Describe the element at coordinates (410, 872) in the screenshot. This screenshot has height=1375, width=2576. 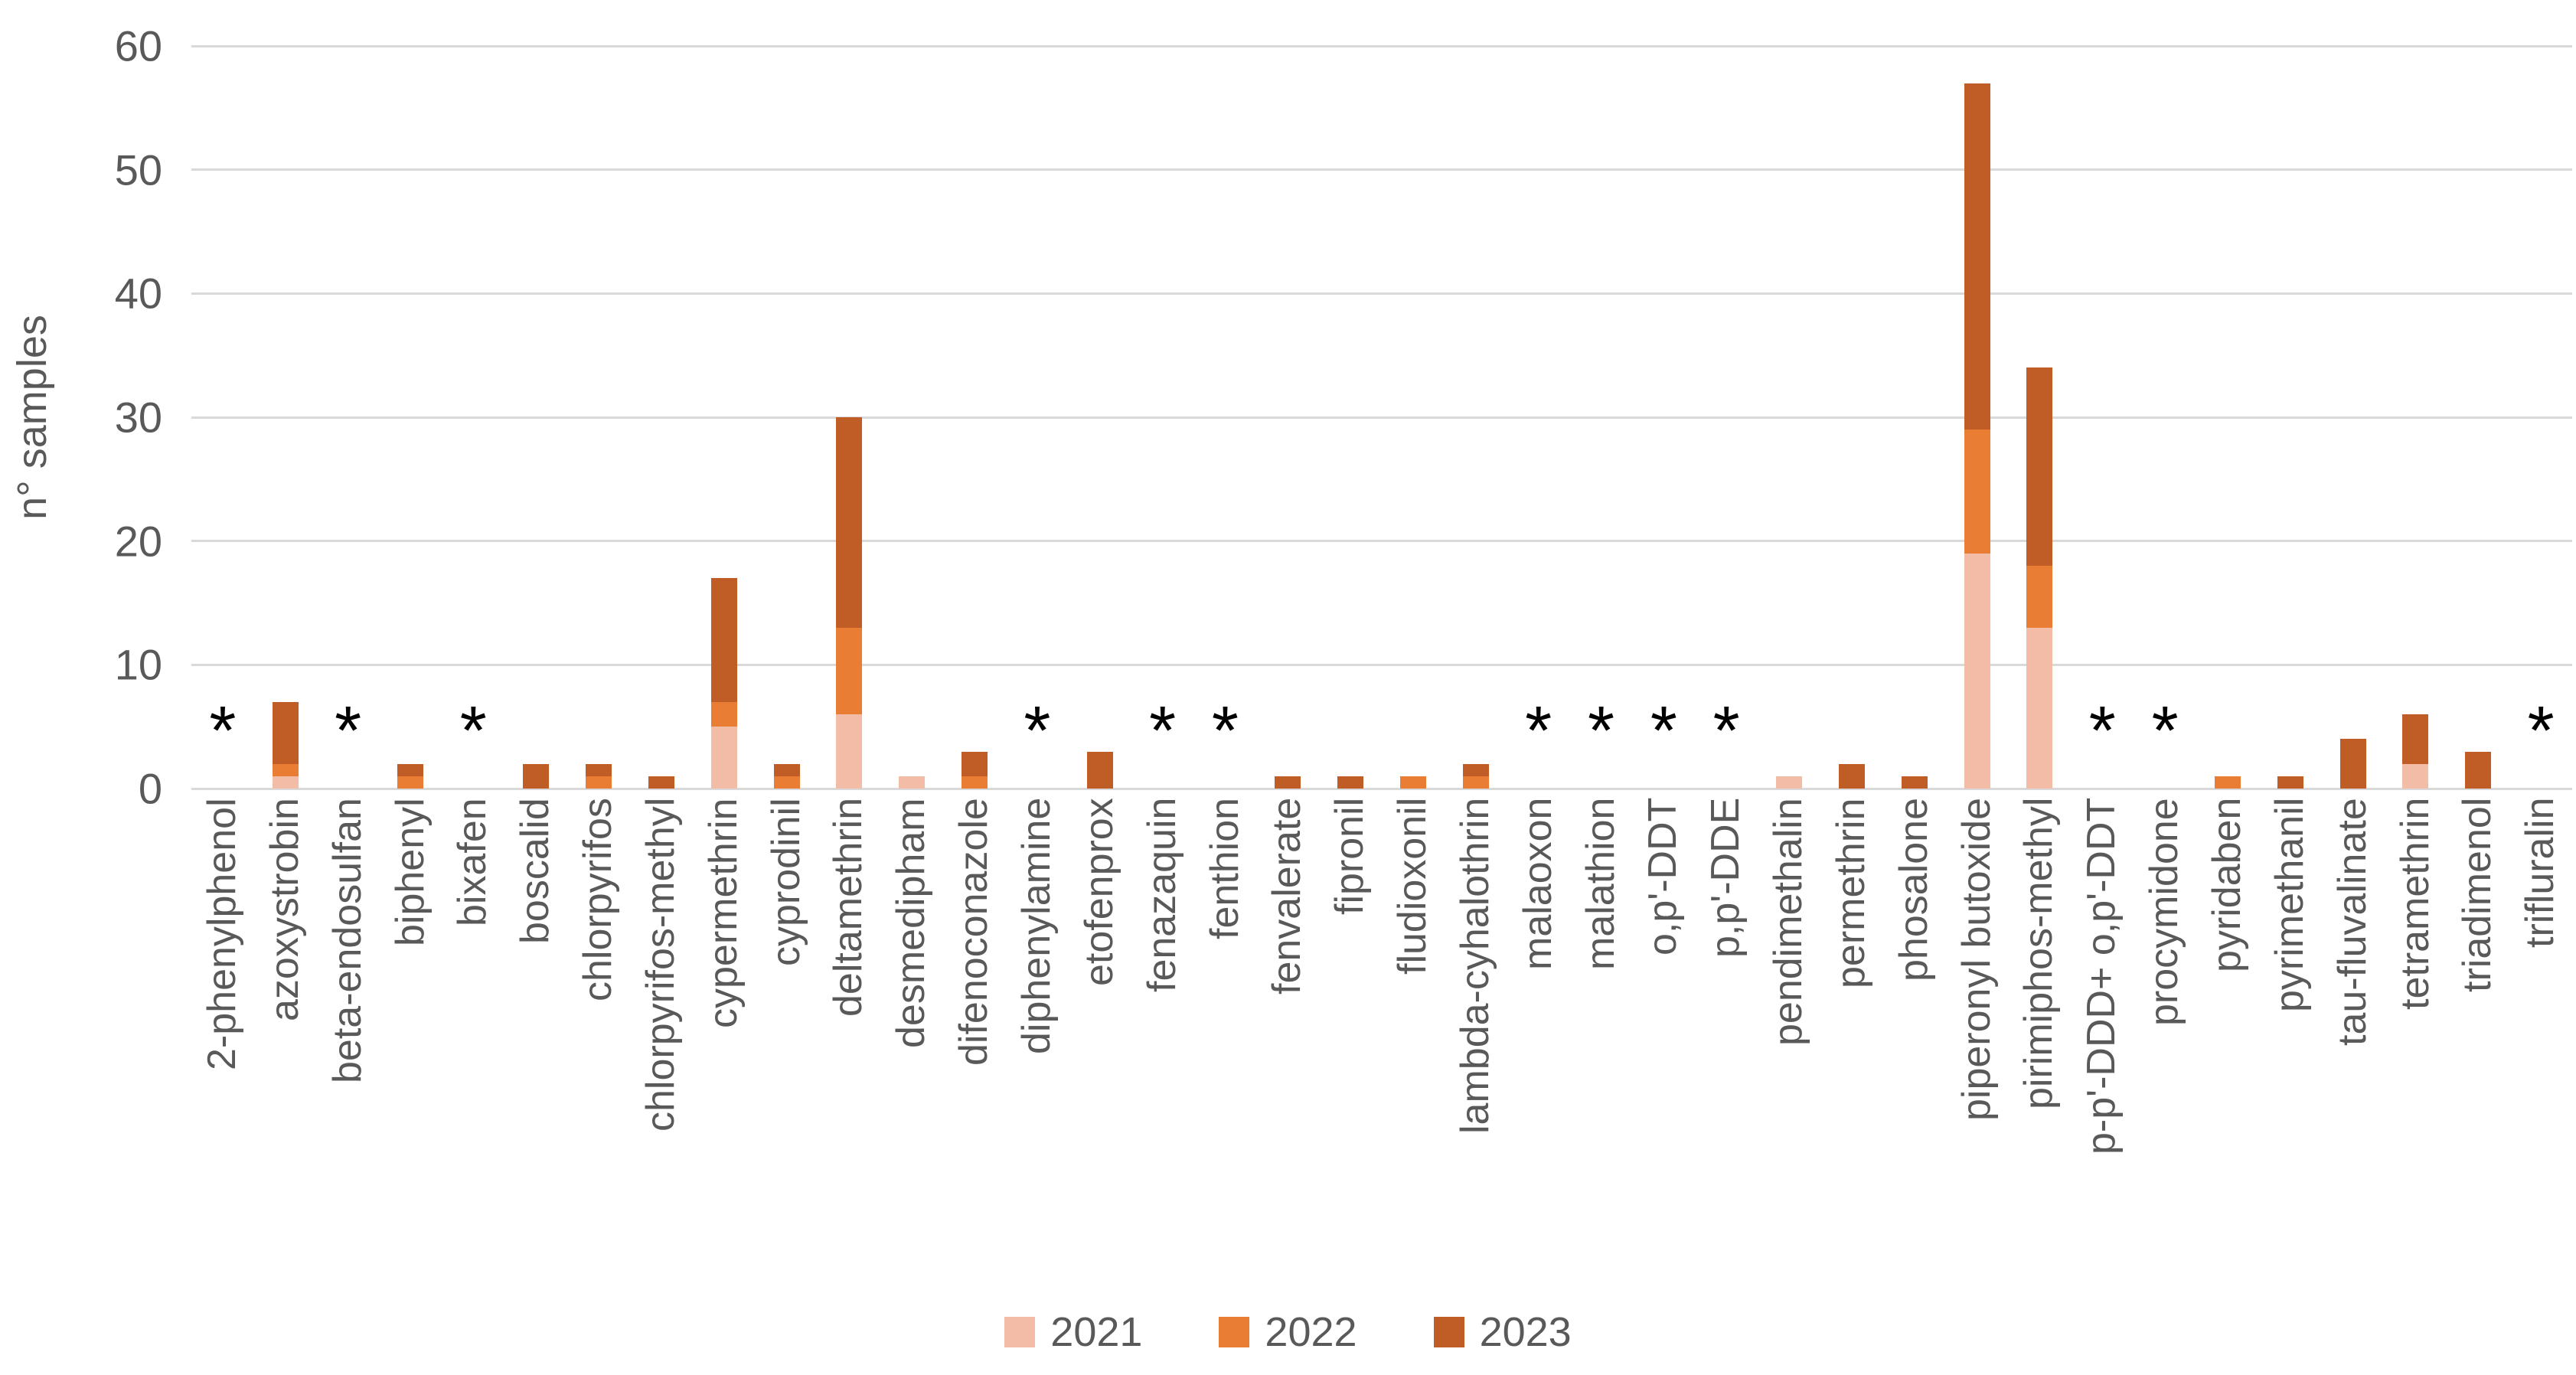
I see `x-axis-label: biphenyl` at that location.